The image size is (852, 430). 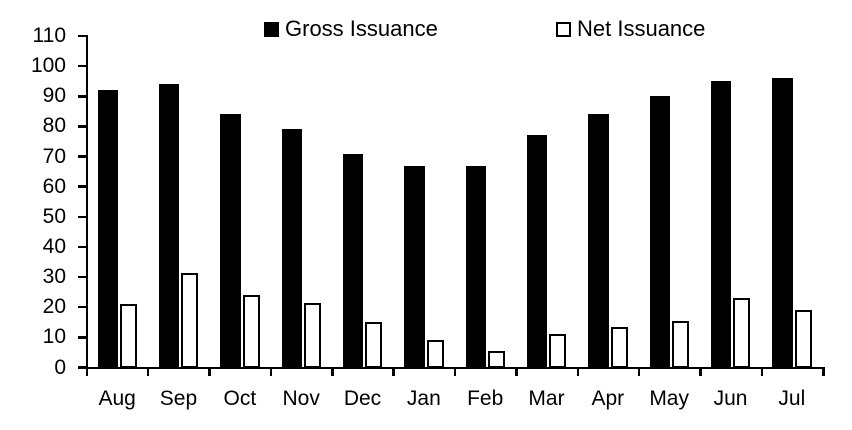 I want to click on gross-bar-nov, so click(x=291, y=248).